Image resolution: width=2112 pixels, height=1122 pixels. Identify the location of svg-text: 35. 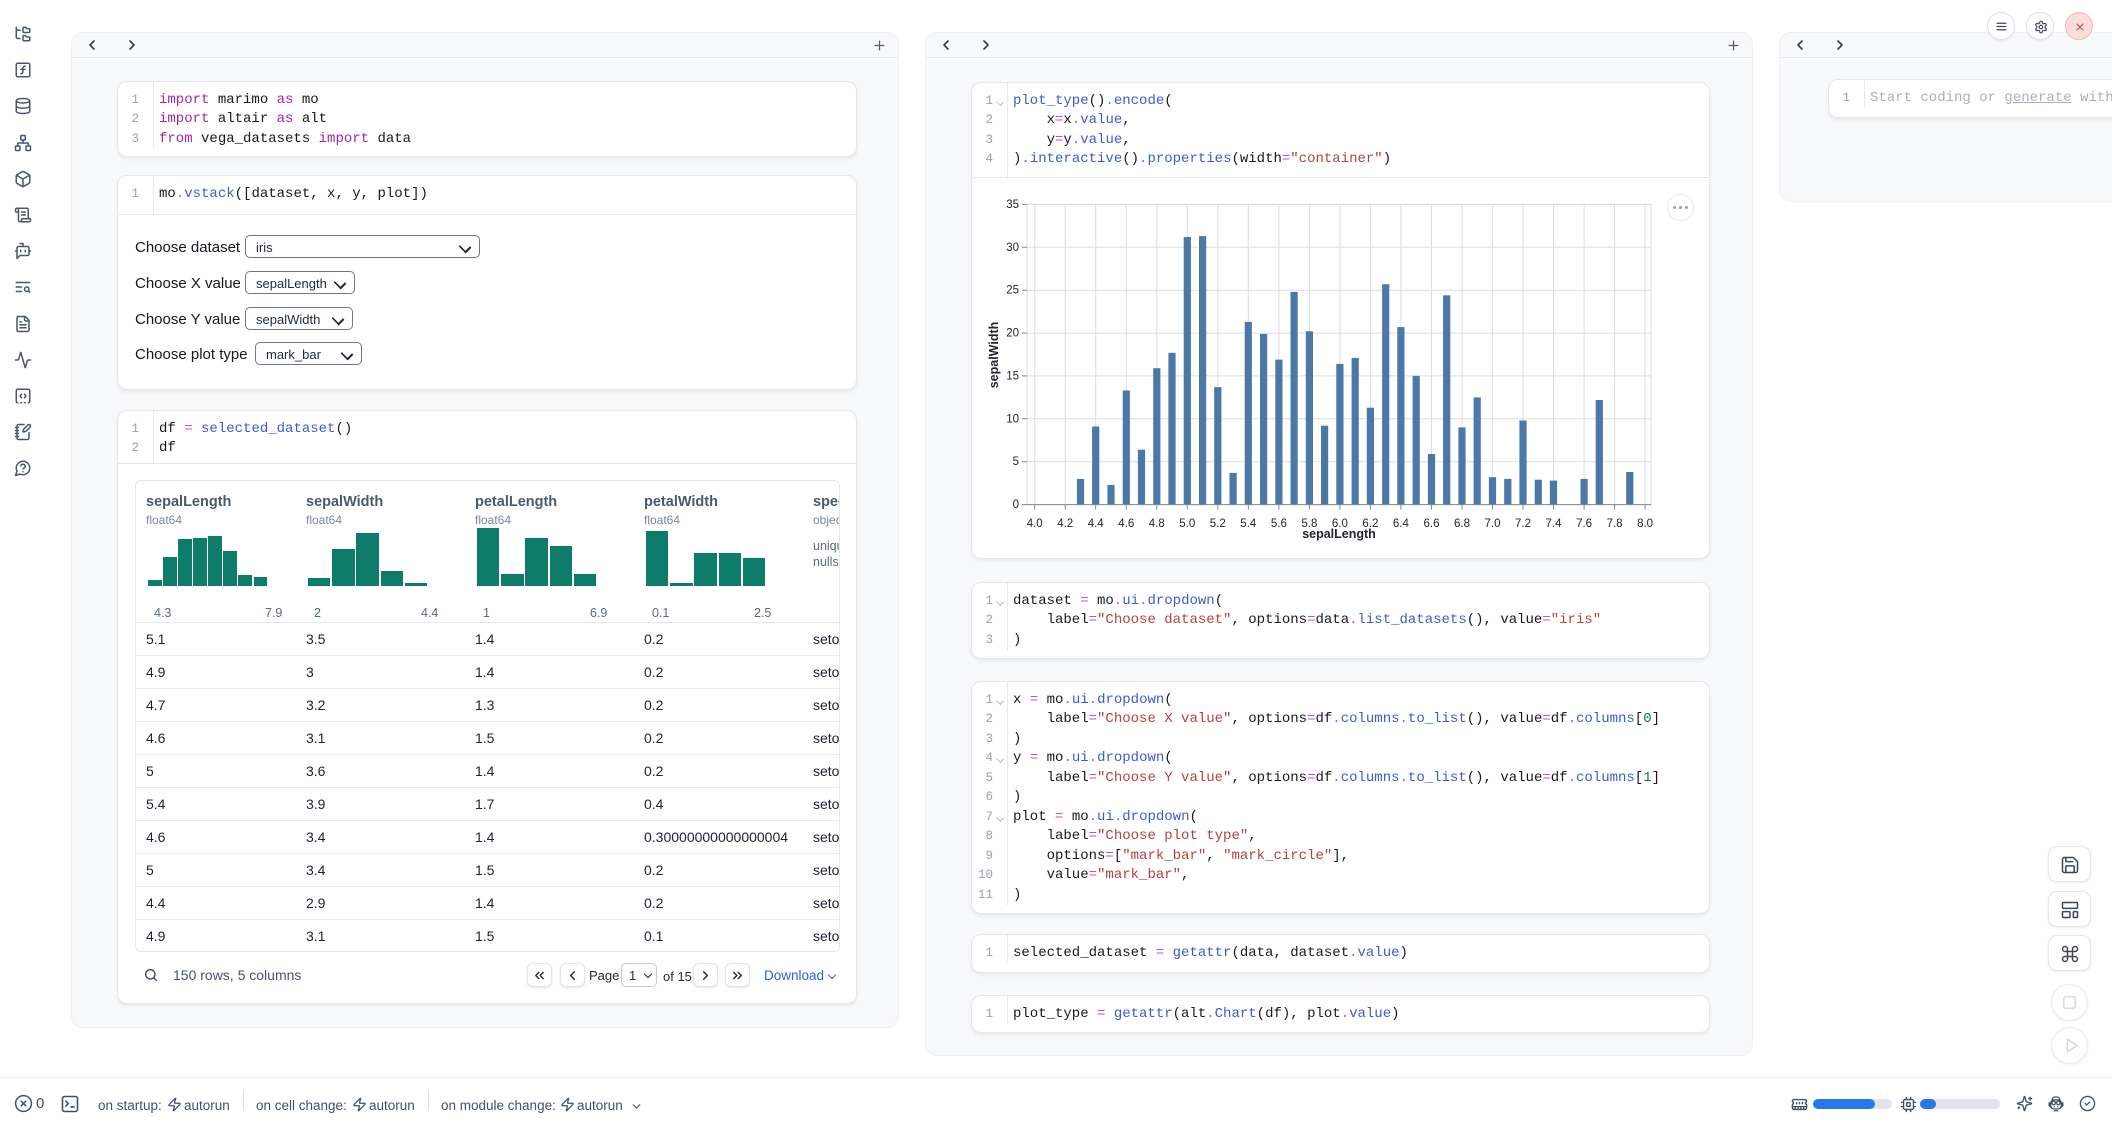
(1012, 205).